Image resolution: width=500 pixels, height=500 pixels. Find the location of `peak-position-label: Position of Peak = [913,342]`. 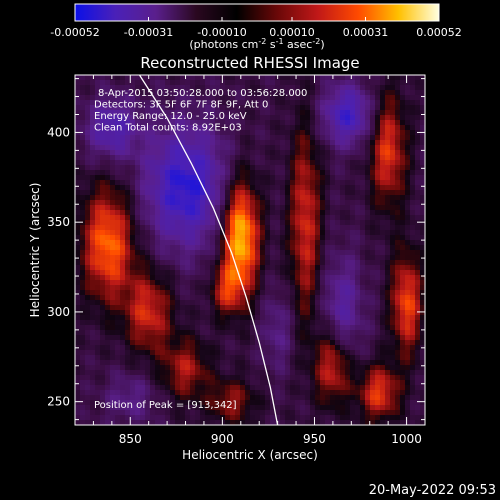

peak-position-label: Position of Peak = [913,342] is located at coordinates (165, 405).